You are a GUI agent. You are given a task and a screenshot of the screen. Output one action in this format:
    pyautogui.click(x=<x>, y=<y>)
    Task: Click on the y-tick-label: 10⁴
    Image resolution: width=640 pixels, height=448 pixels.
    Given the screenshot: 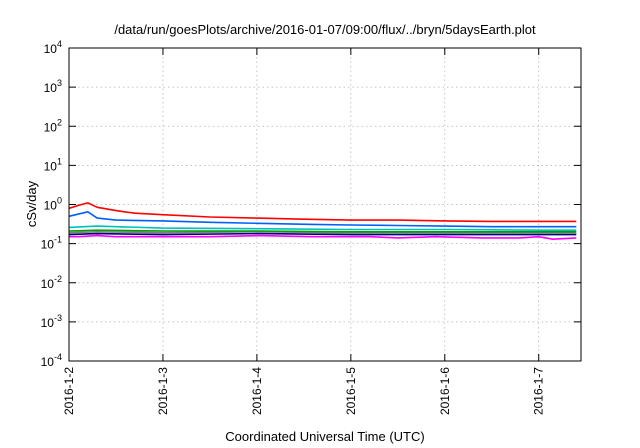 What is the action you would take?
    pyautogui.click(x=53, y=47)
    